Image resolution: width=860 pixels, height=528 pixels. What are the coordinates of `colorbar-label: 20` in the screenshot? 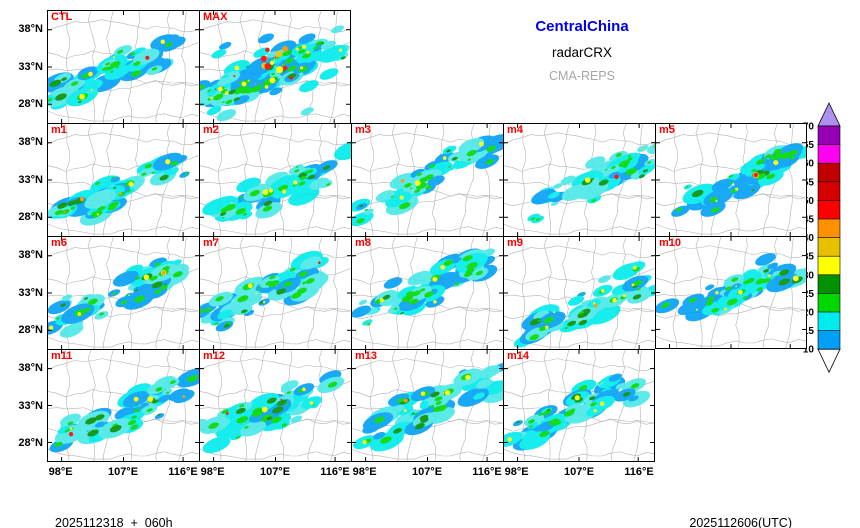 It's located at (809, 313).